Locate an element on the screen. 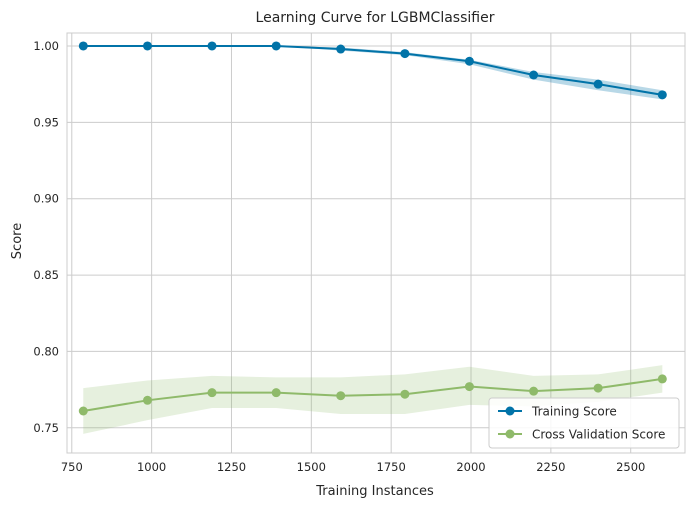  legend-box is located at coordinates (584, 423).